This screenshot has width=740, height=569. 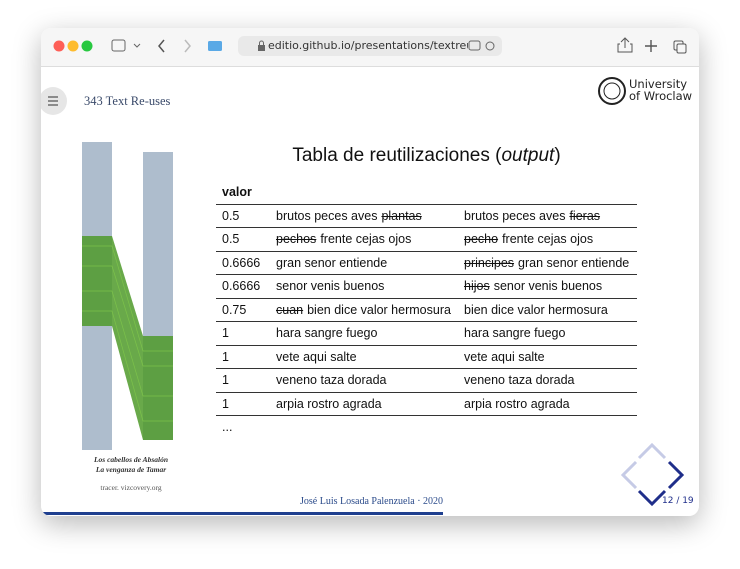 What do you see at coordinates (237, 192) in the screenshot?
I see `header-cell: valor` at bounding box center [237, 192].